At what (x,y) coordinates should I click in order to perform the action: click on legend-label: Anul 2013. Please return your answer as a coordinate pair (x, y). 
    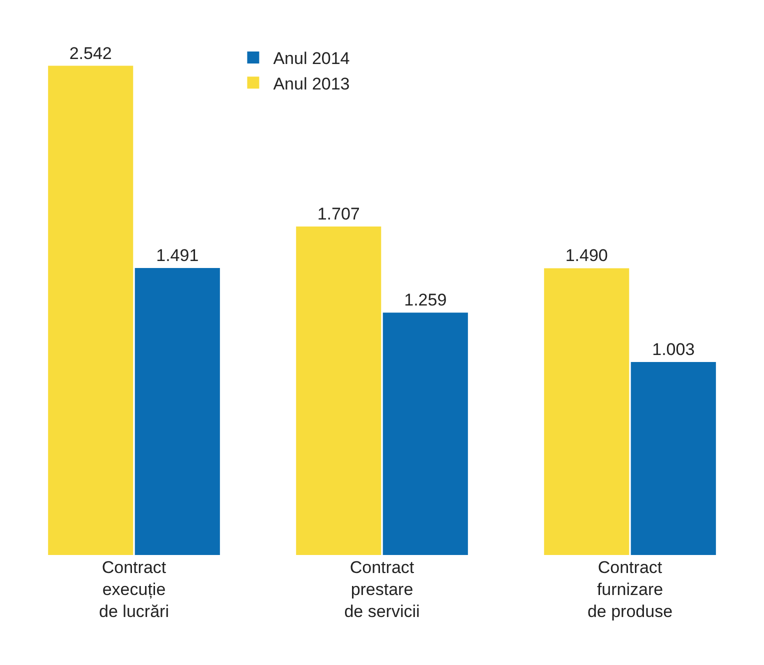
    Looking at the image, I should click on (311, 84).